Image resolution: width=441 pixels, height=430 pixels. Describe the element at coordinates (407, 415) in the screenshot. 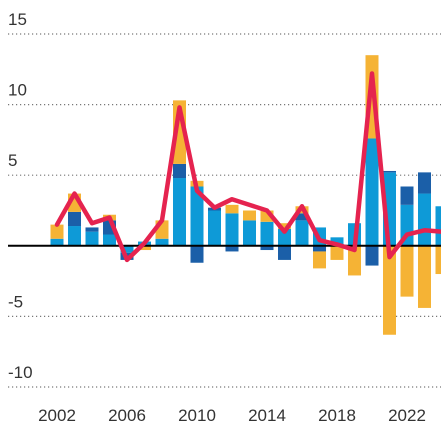

I see `x-tick-label: 2022` at that location.